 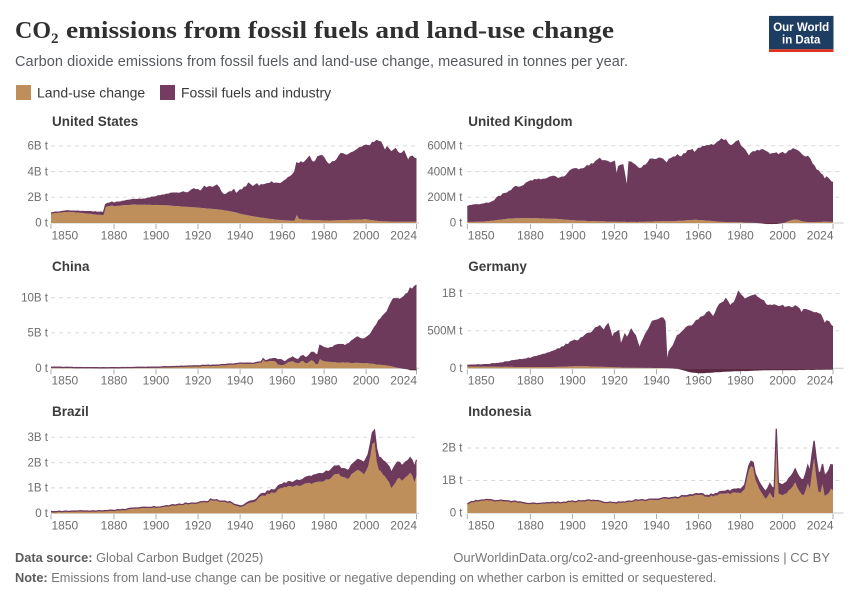 What do you see at coordinates (38, 172) in the screenshot?
I see `svg-text: 4B t` at bounding box center [38, 172].